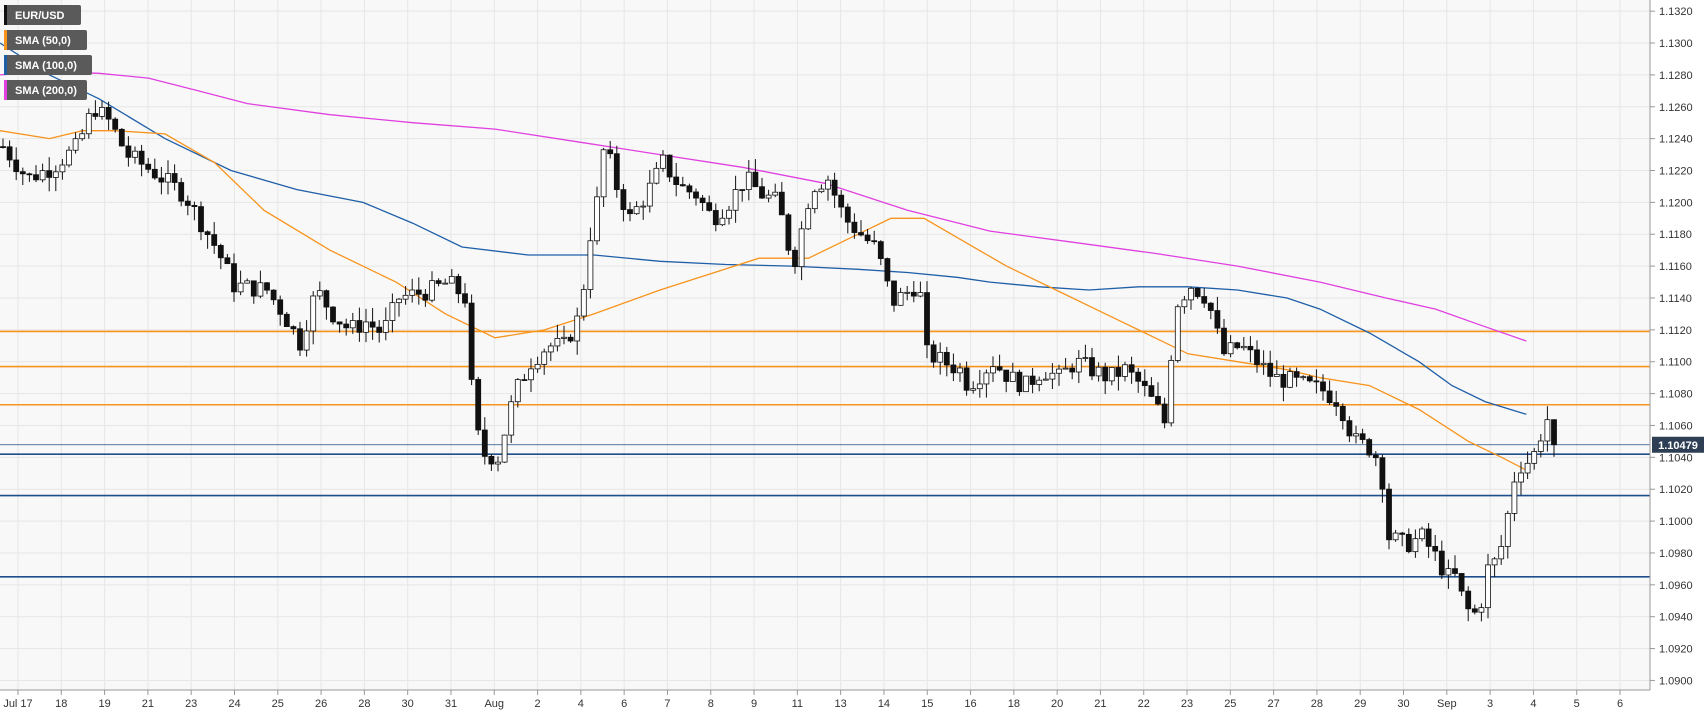 This screenshot has height=712, width=1707. What do you see at coordinates (1676, 586) in the screenshot?
I see `y-tick-label: 1.0960` at bounding box center [1676, 586].